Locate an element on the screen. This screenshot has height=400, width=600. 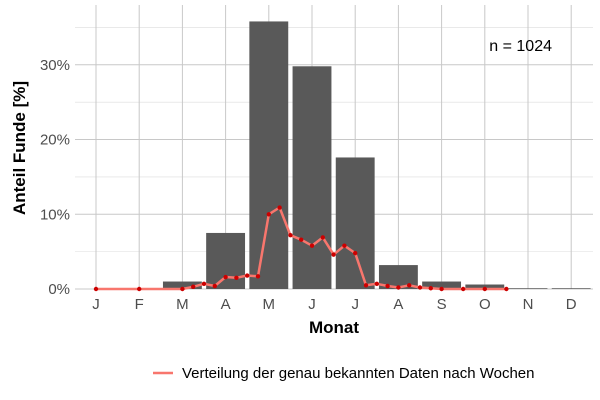
x-axis-title: Monat is located at coordinates (334, 327).